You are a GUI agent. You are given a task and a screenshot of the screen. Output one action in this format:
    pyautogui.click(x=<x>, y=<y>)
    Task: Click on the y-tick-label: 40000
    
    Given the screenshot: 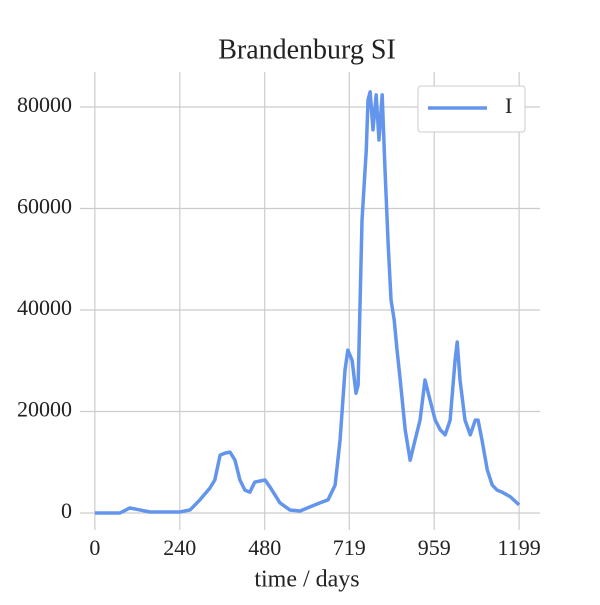 What is the action you would take?
    pyautogui.click(x=44, y=307)
    